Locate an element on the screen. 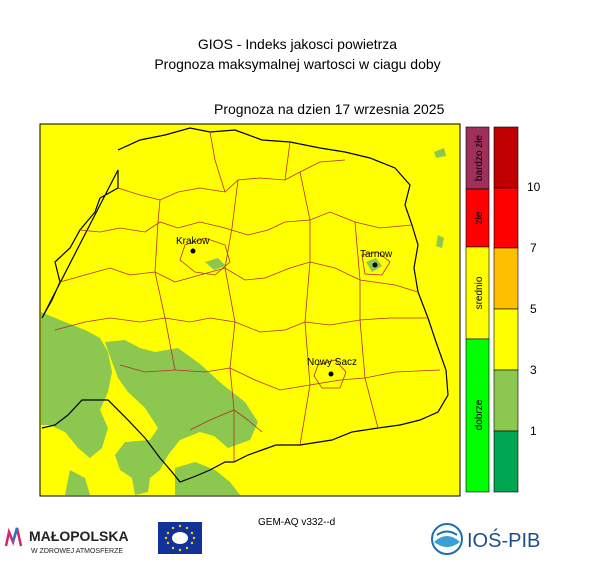 This screenshot has height=566, width=595. category-label-very-bad: bardzo złe is located at coordinates (479, 157).